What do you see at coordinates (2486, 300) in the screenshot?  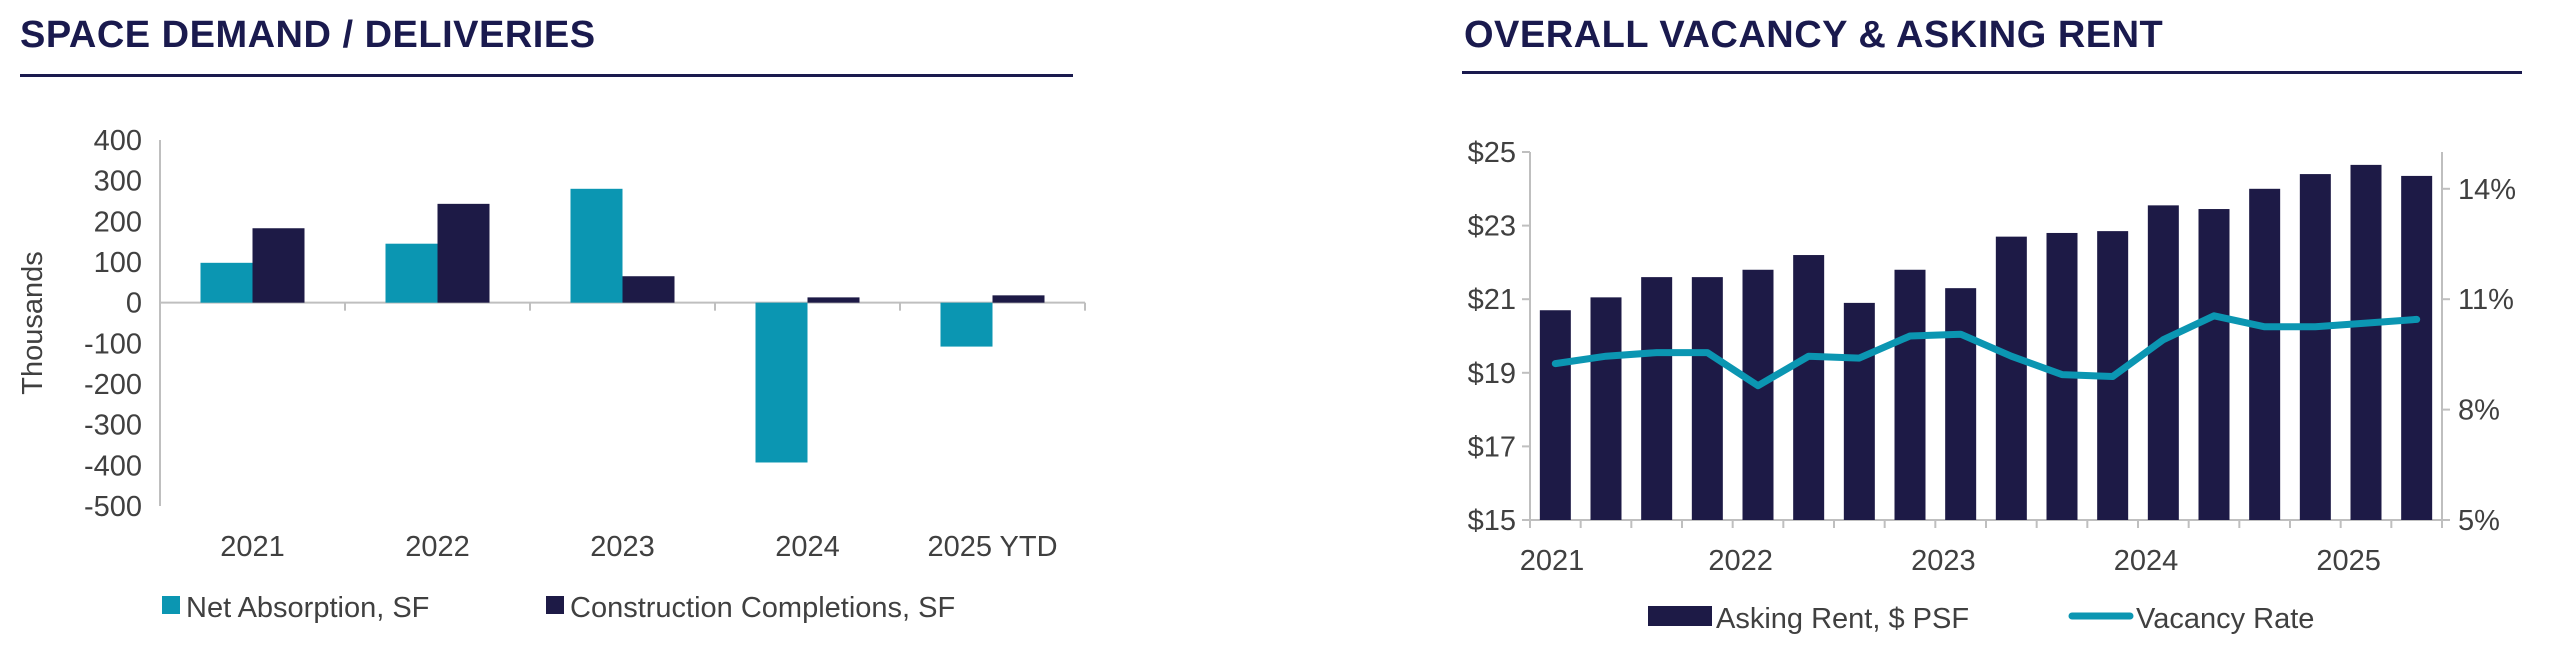 I see `right-right-tick-label: 11%` at bounding box center [2486, 300].